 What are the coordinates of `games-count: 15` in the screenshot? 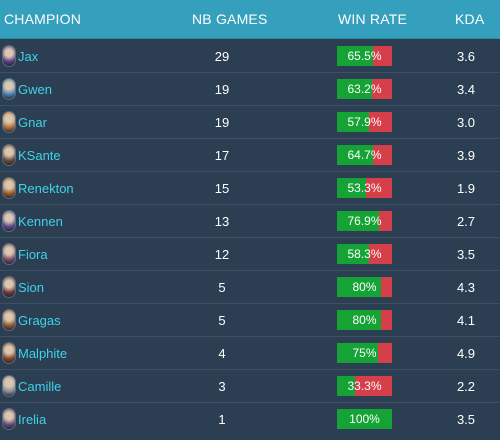 It's located at (222, 188).